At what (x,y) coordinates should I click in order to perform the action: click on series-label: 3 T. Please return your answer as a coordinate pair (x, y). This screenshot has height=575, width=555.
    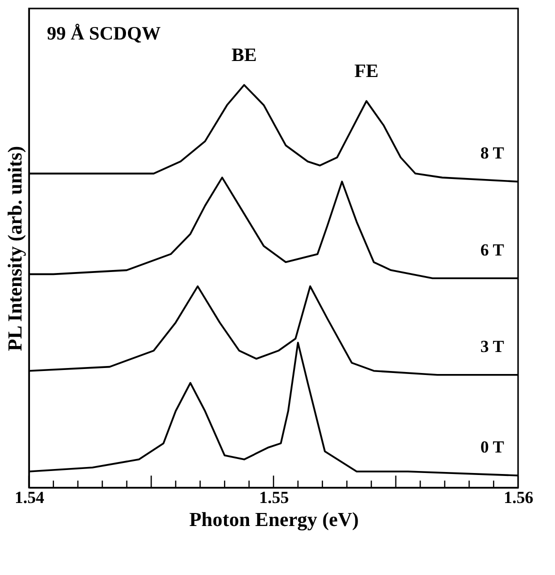
    Looking at the image, I should click on (492, 346).